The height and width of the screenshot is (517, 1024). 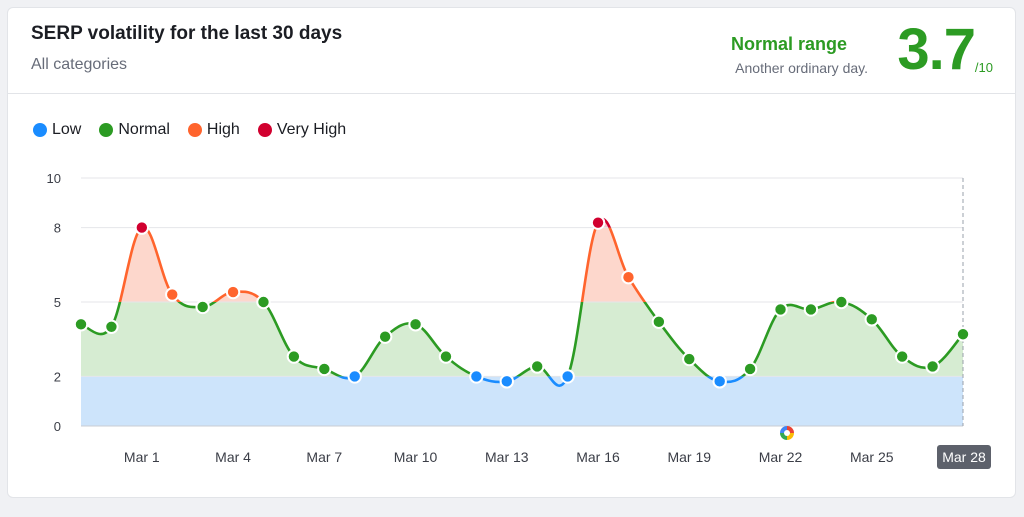 What do you see at coordinates (194, 130) in the screenshot?
I see `legend-dot-high` at bounding box center [194, 130].